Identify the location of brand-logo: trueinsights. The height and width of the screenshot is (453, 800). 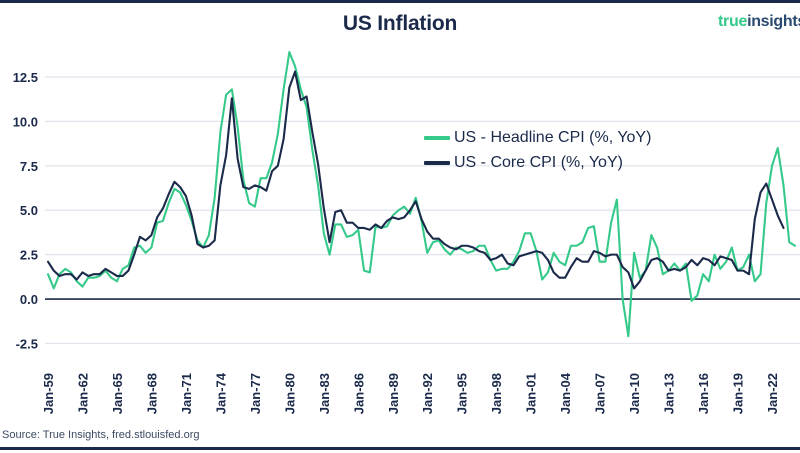
(759, 22).